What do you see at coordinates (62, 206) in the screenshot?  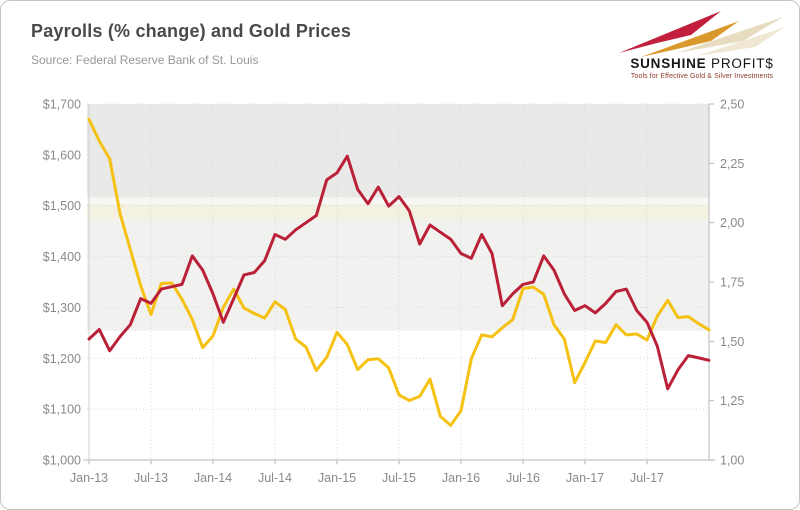 I see `left-axis-label: $1,500` at bounding box center [62, 206].